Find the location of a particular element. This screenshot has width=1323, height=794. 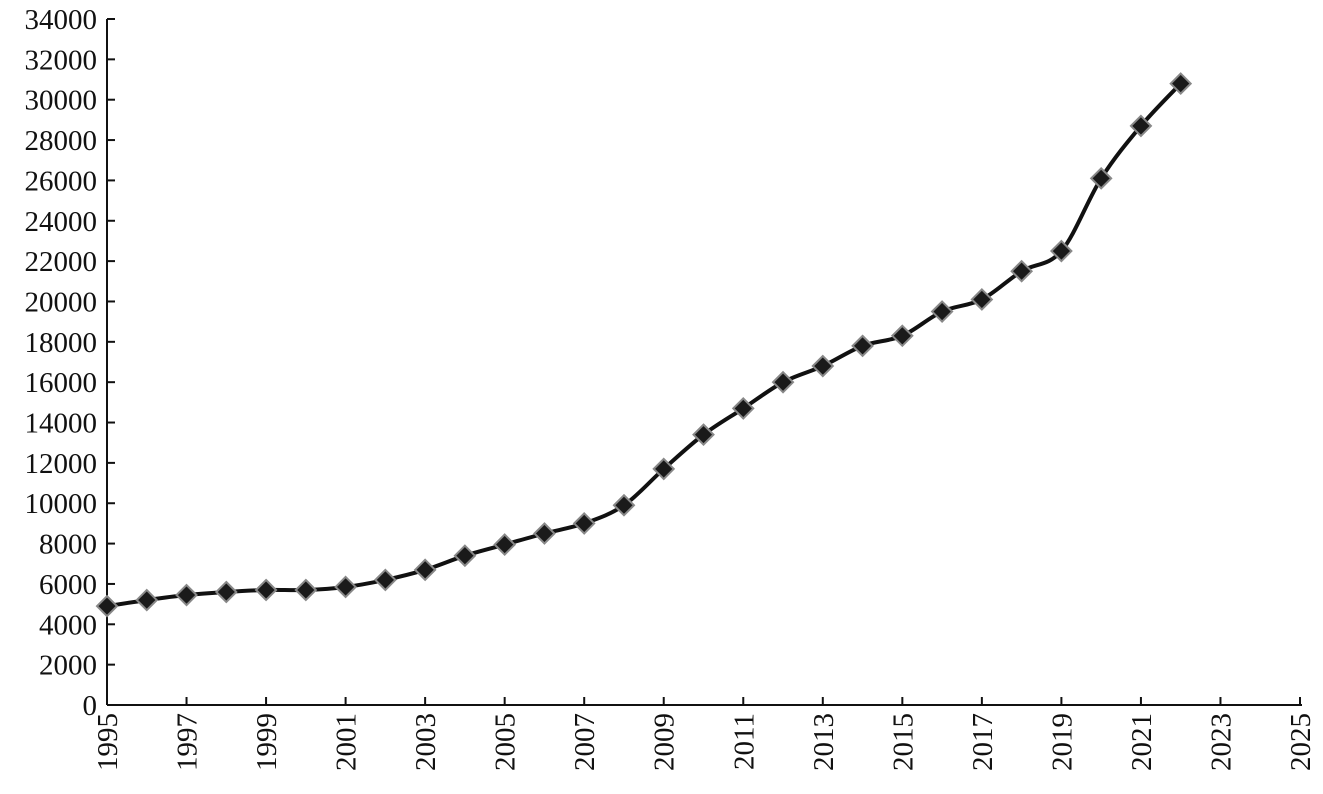

y-tick-label: 30000 is located at coordinates (61, 101).